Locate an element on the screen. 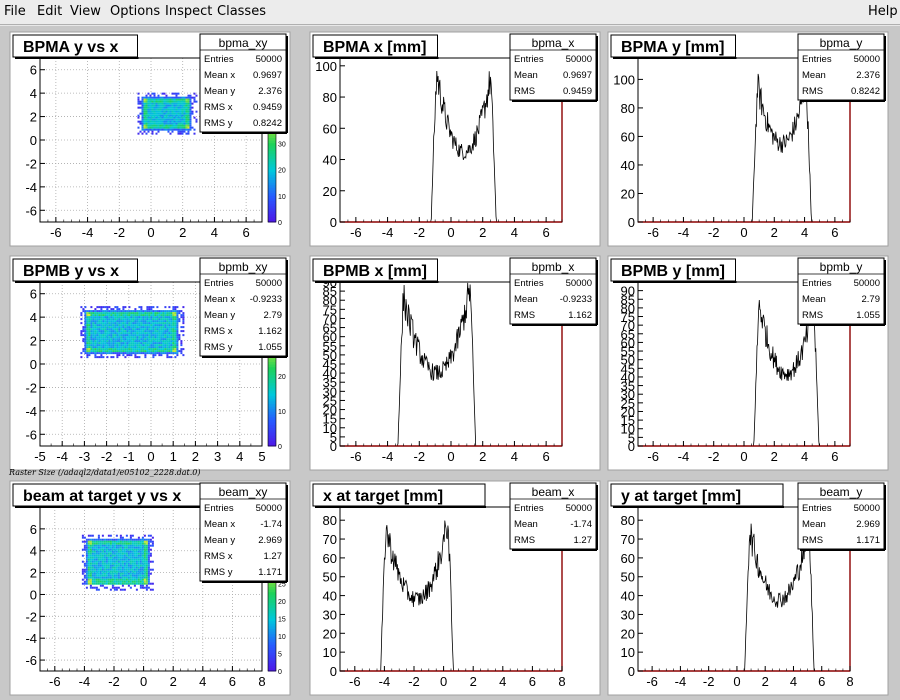 This screenshot has height=700, width=900. y-tick-label: 30 is located at coordinates (330, 614).